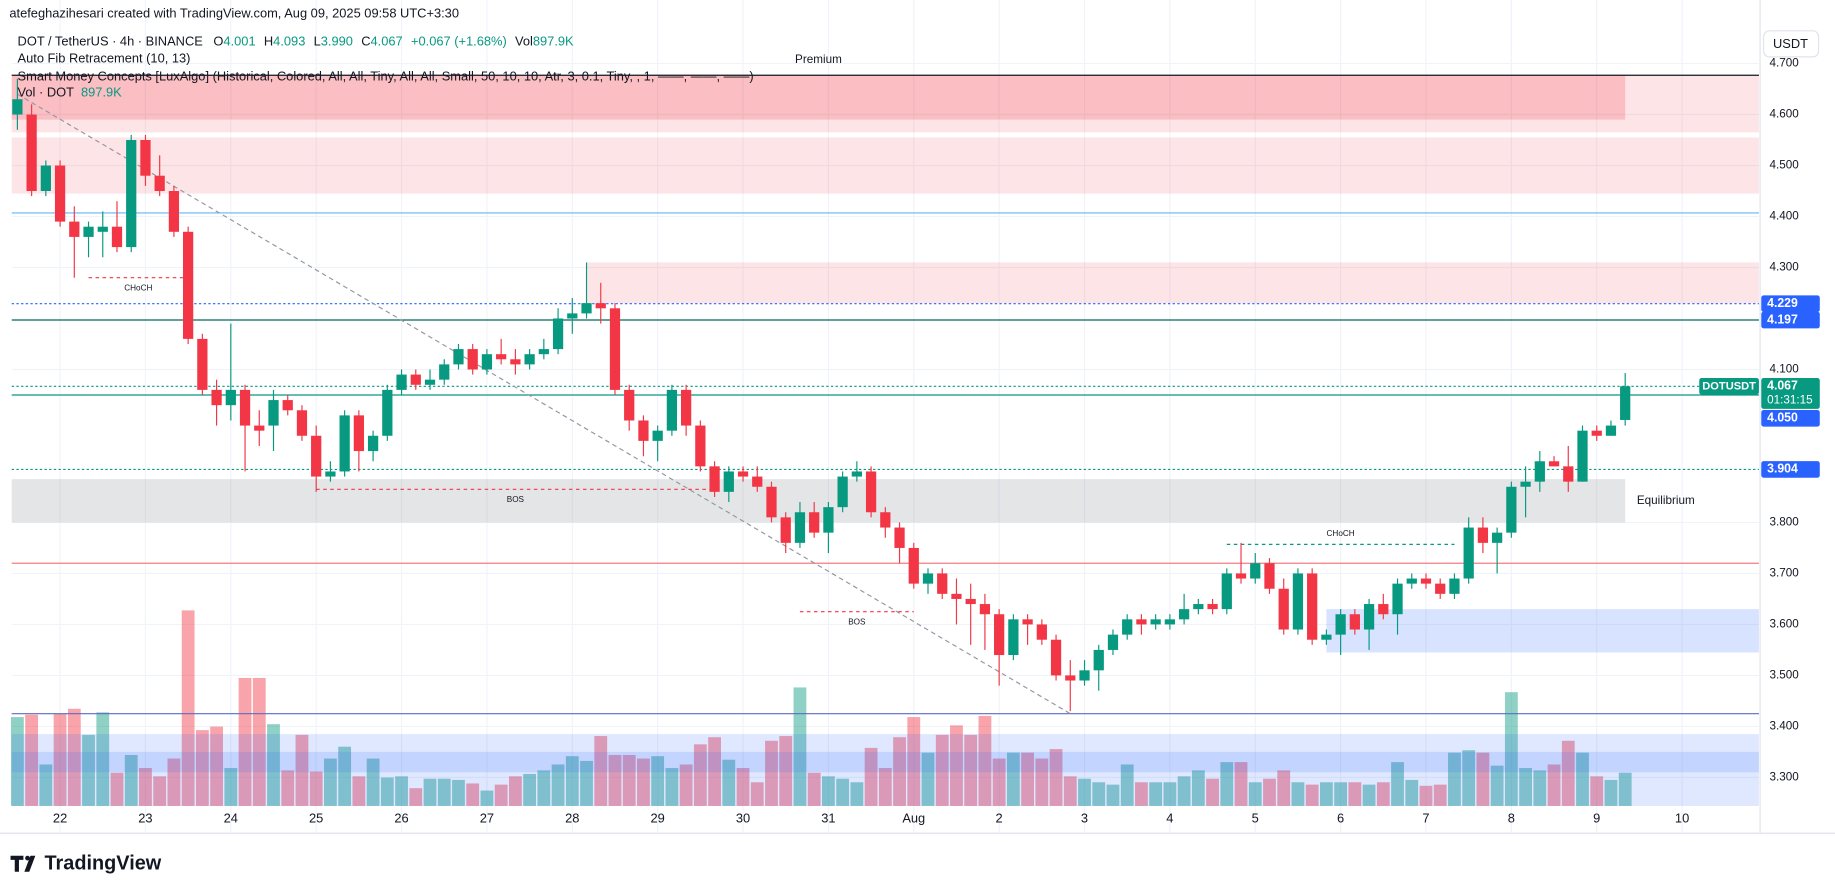 The width and height of the screenshot is (1835, 883). What do you see at coordinates (572, 817) in the screenshot?
I see `x-tick-label: 28` at bounding box center [572, 817].